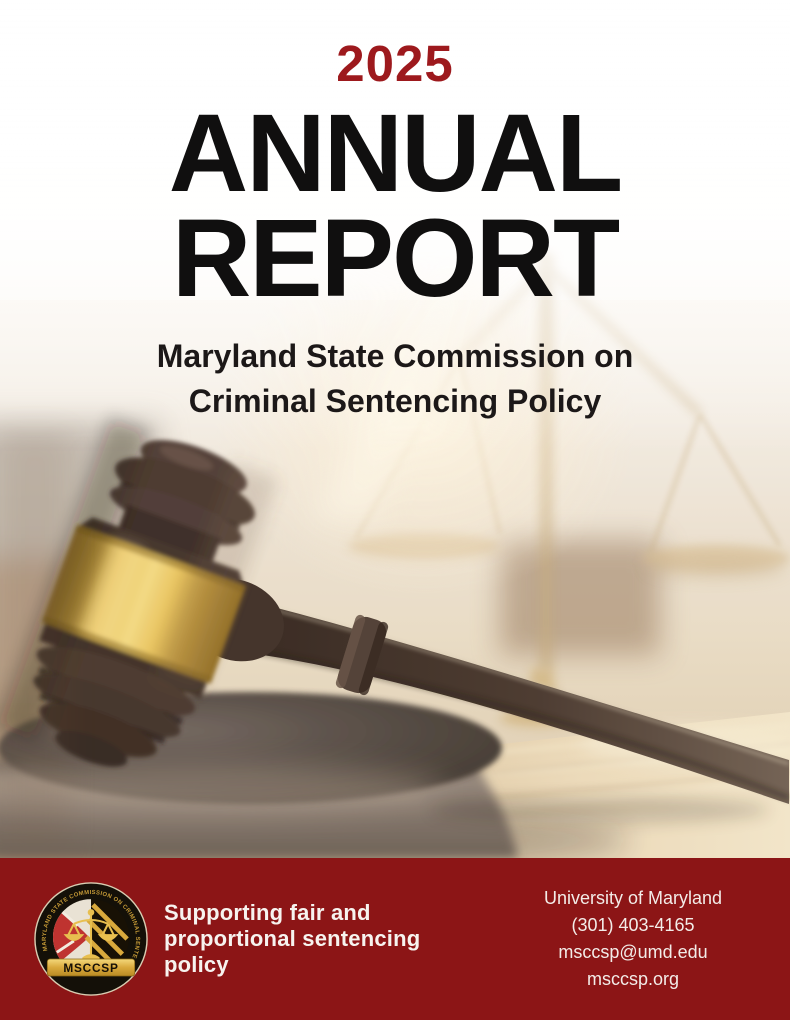 This screenshot has height=1020, width=790. Describe the element at coordinates (315, 775) in the screenshot. I see `gavel-sound-block` at that location.